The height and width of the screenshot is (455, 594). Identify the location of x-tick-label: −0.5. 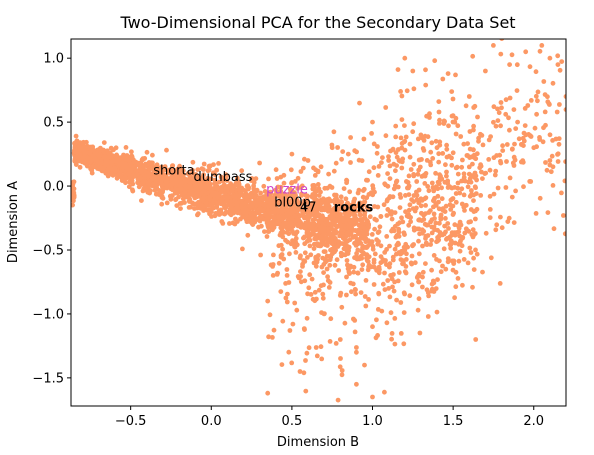
(131, 421).